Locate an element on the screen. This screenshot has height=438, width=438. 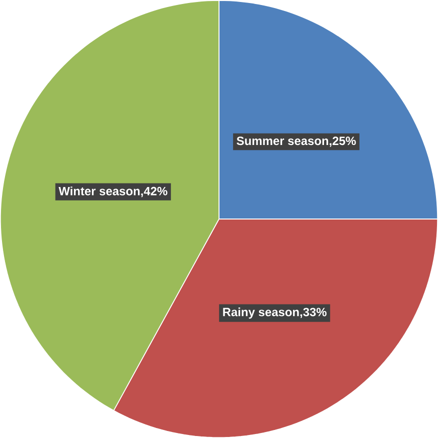
data-label: ,42% is located at coordinates (154, 192).